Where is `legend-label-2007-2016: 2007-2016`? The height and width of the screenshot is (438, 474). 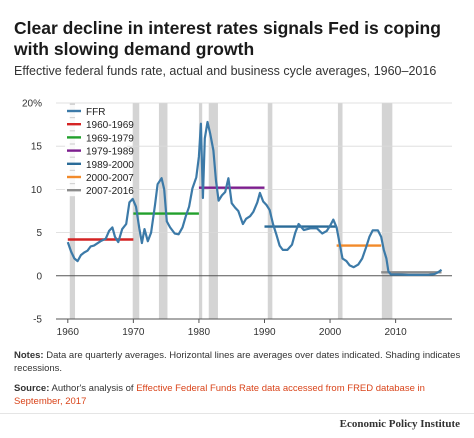
legend-label-2007-2016: 2007-2016 is located at coordinates (110, 191).